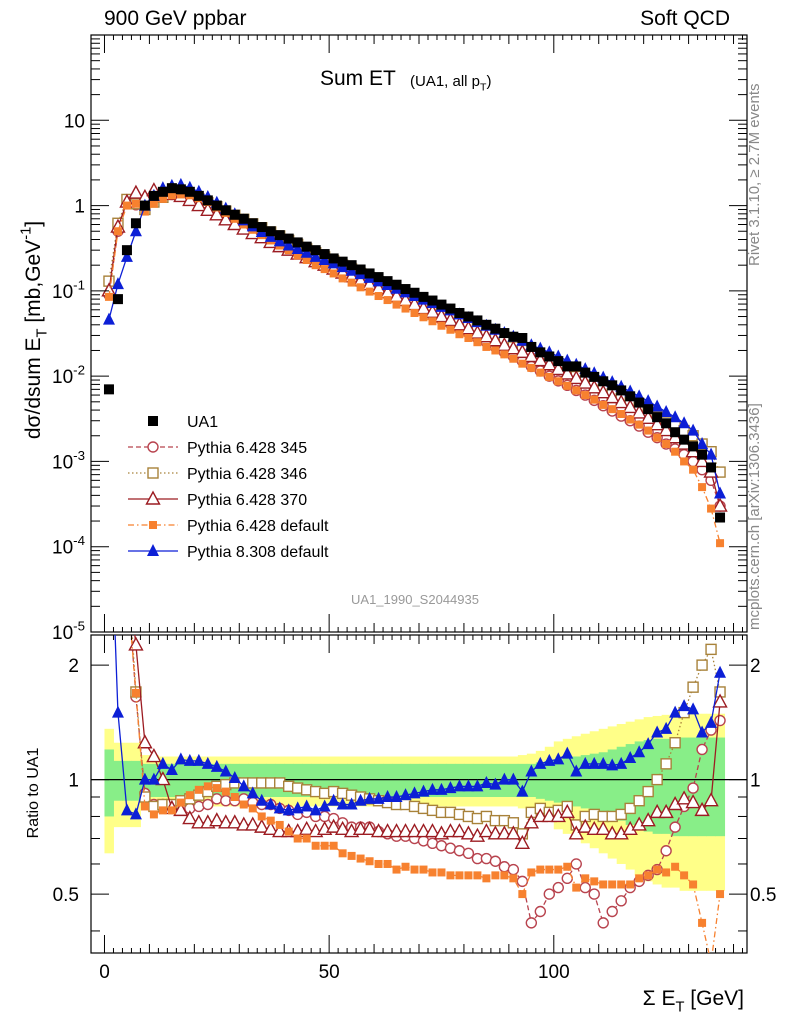 The image size is (786, 1024). I want to click on legend-label: Pythia 8.308 default, so click(258, 552).